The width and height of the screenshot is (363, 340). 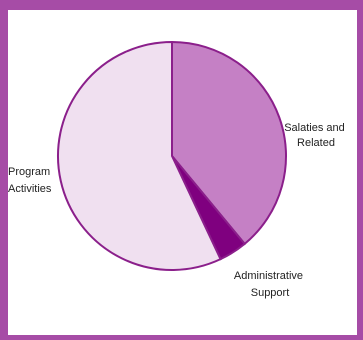 What do you see at coordinates (30, 180) in the screenshot?
I see `slice-label-program-activities: Program Activities` at bounding box center [30, 180].